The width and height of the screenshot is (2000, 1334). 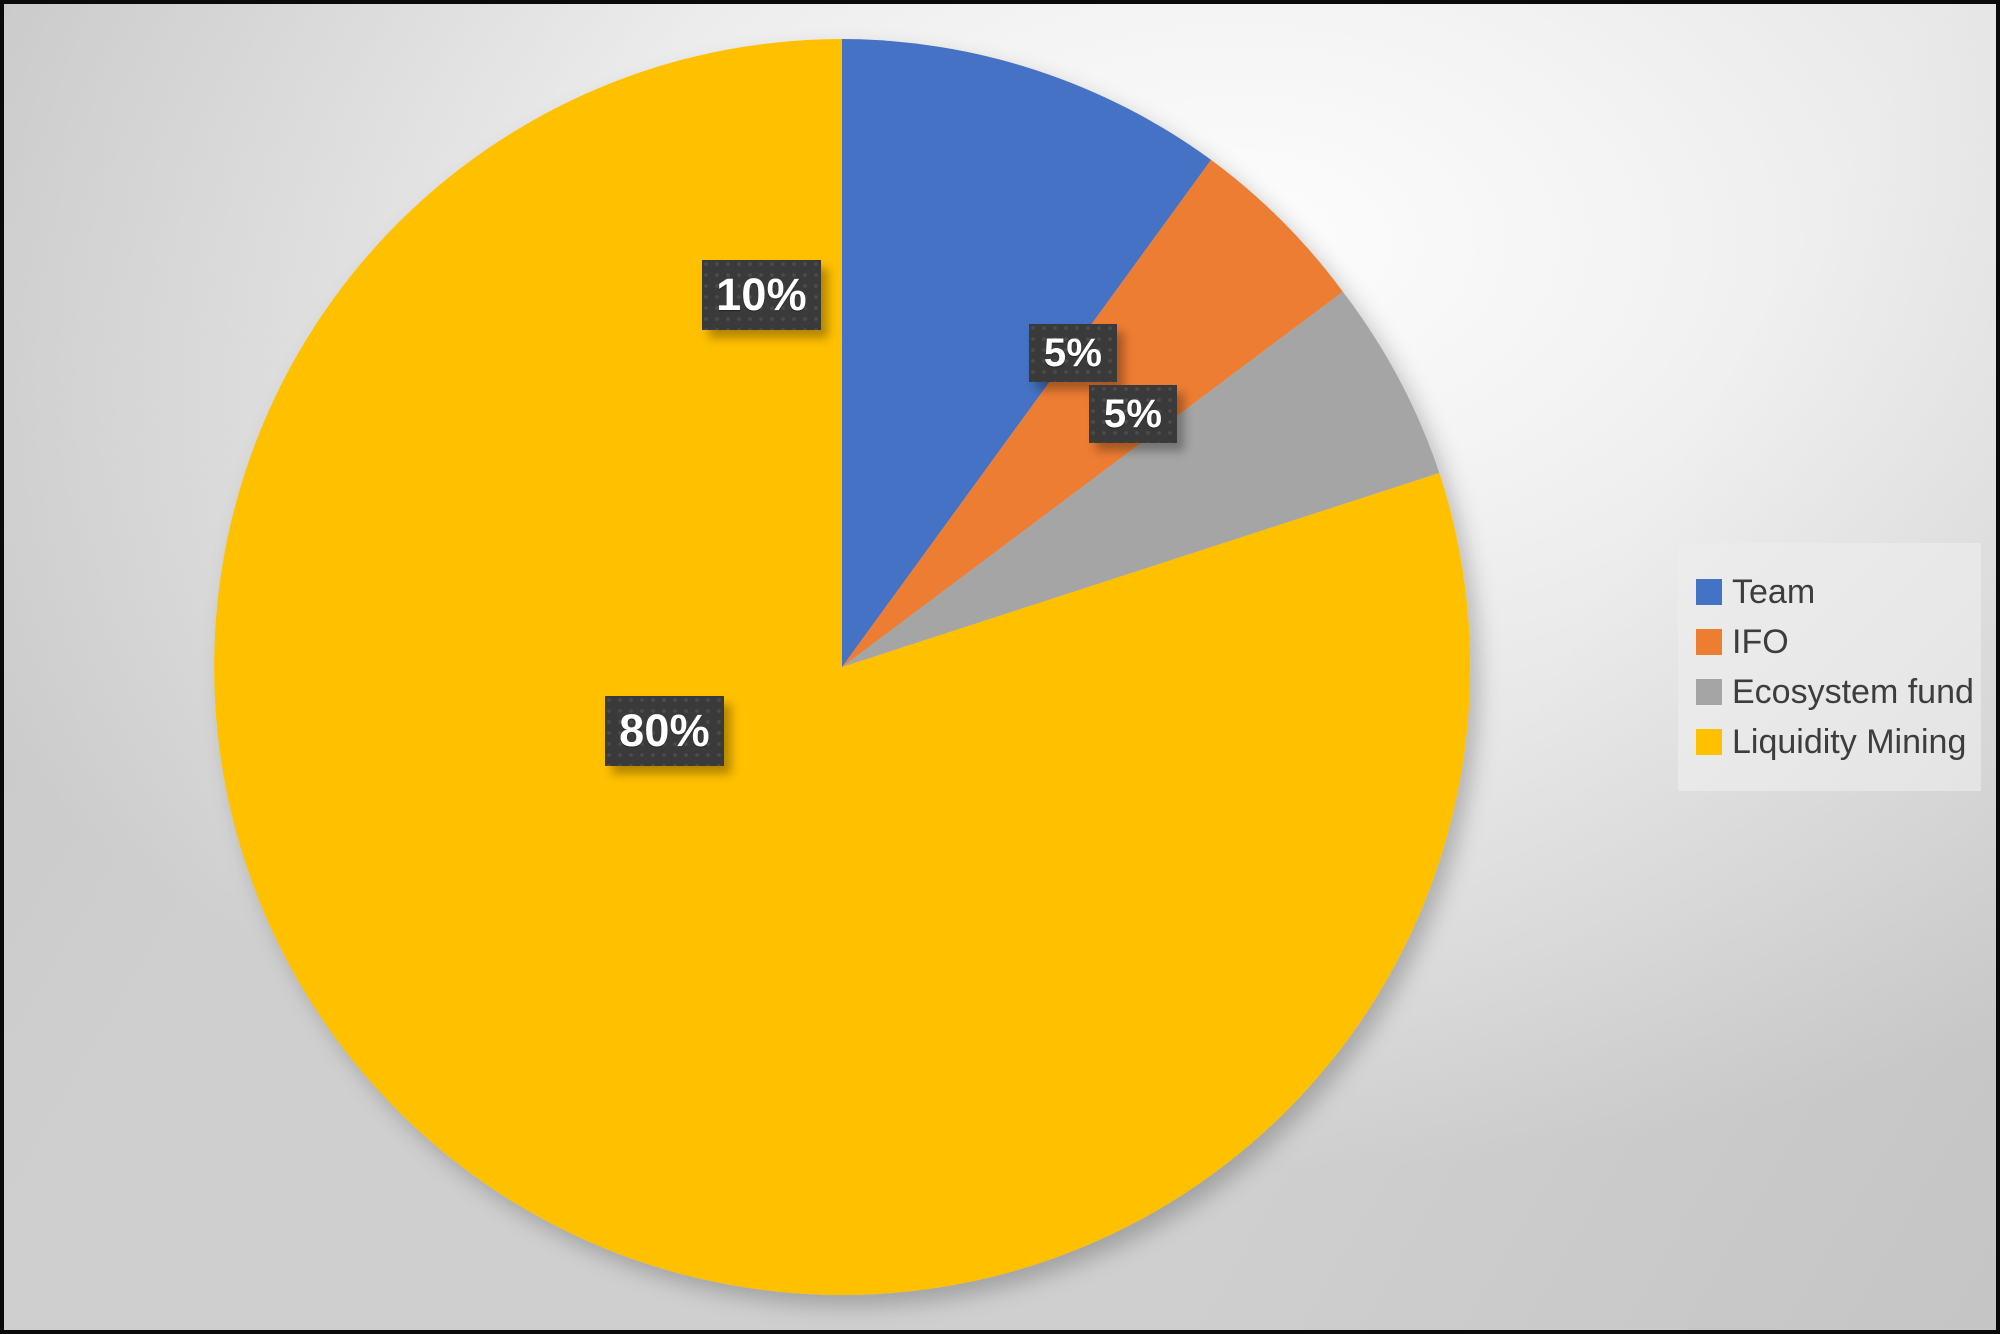 What do you see at coordinates (1709, 592) in the screenshot?
I see `legend-swatch-icon-team` at bounding box center [1709, 592].